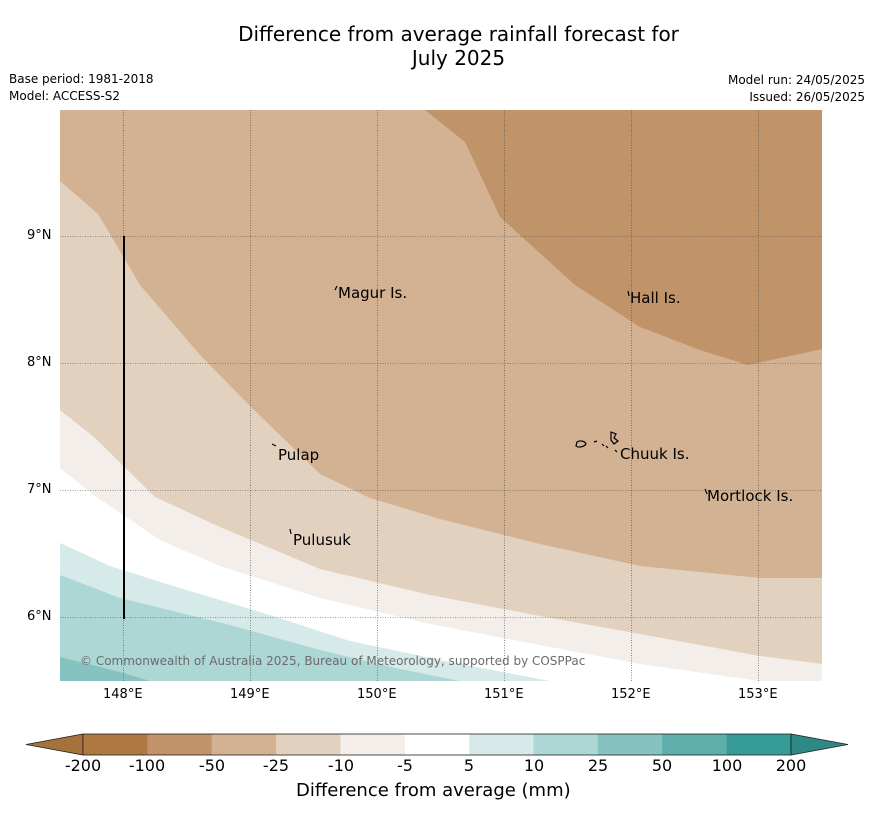 The height and width of the screenshot is (816, 873). What do you see at coordinates (504, 694) in the screenshot?
I see `x-tick-label: 151°E` at bounding box center [504, 694].